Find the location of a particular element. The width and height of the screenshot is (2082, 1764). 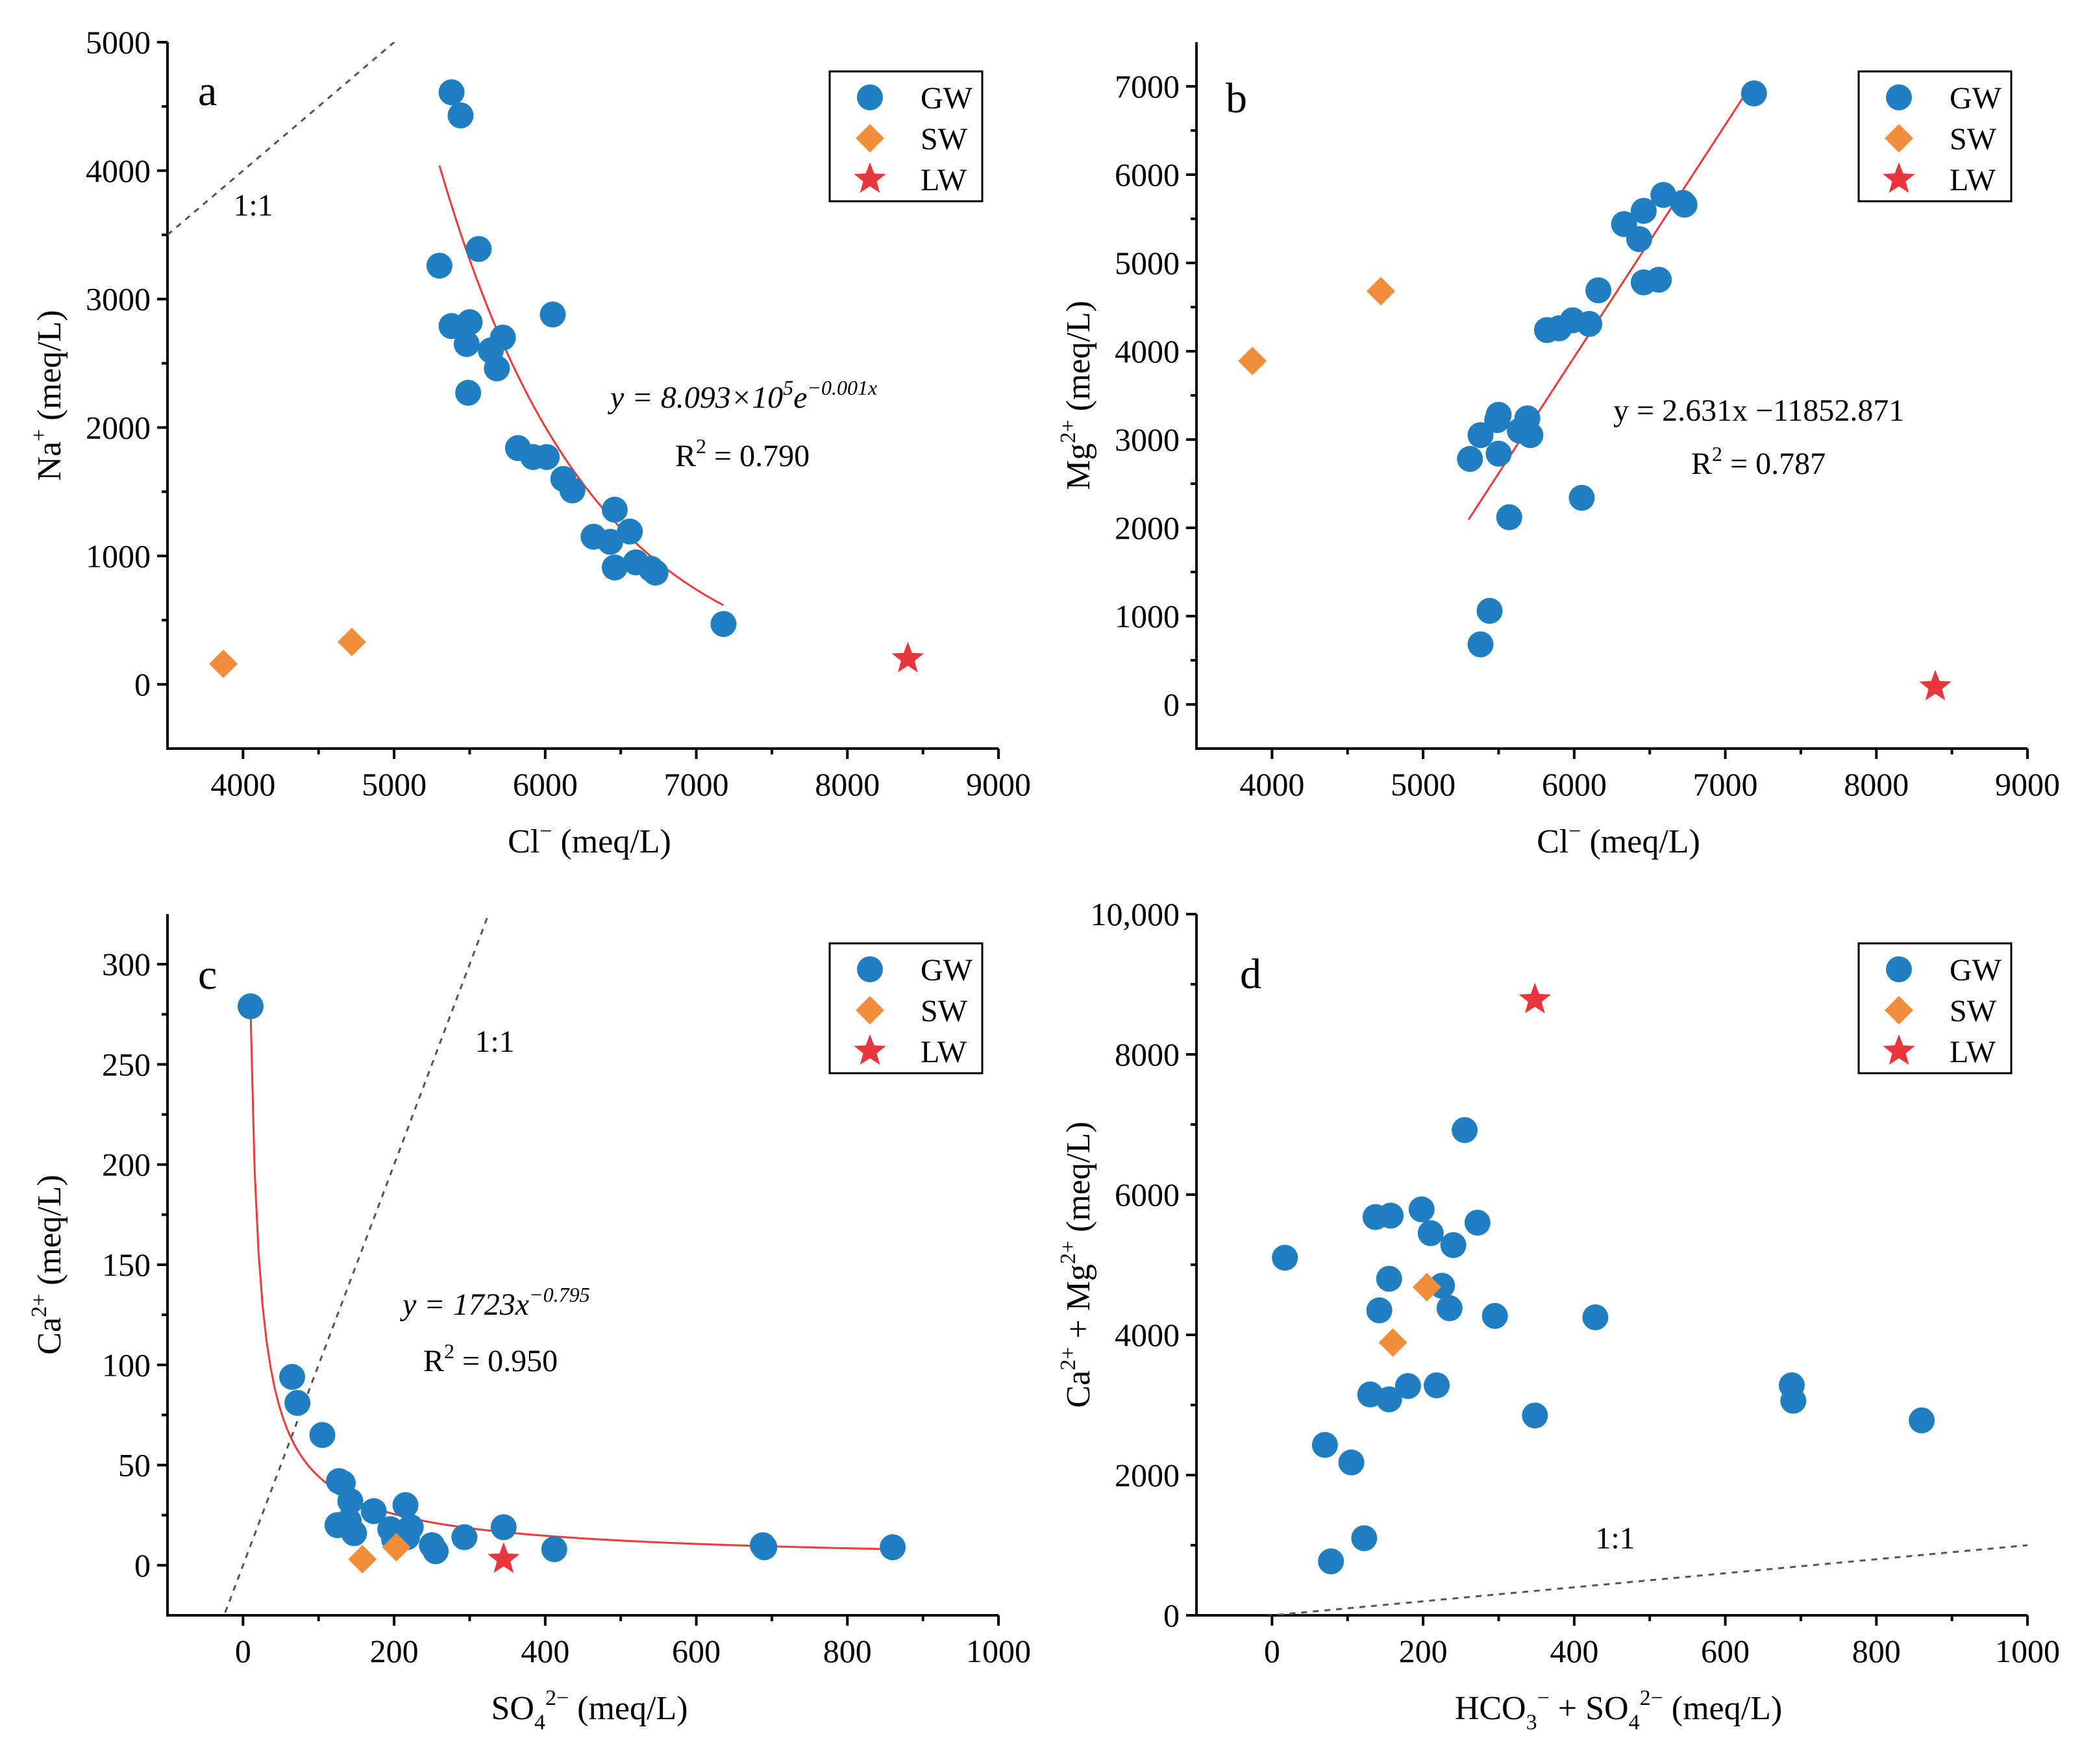

x-tick-label: 6000 is located at coordinates (1574, 784).